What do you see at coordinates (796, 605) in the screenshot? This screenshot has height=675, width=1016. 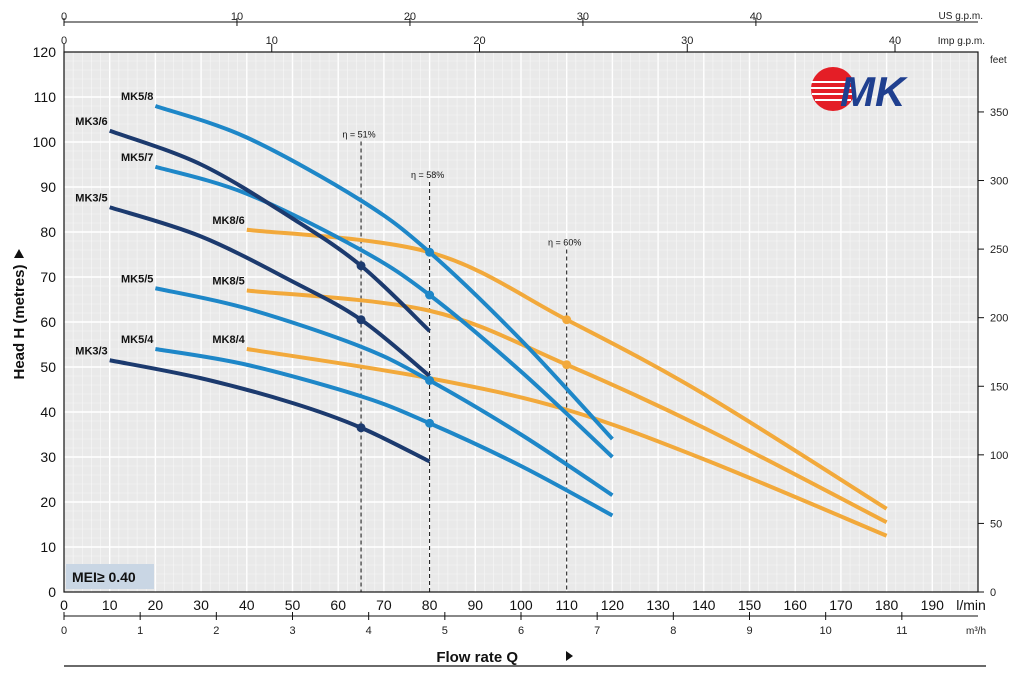 I see `x-tick-label: 160` at bounding box center [796, 605].